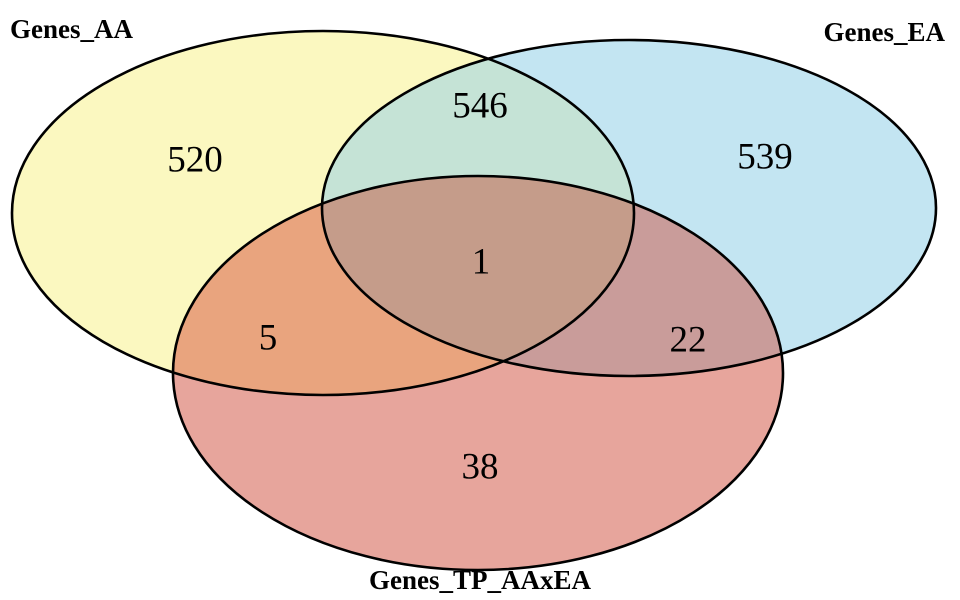 The image size is (960, 600). Describe the element at coordinates (195, 159) in the screenshot. I see `count-aa-only: 520` at that location.